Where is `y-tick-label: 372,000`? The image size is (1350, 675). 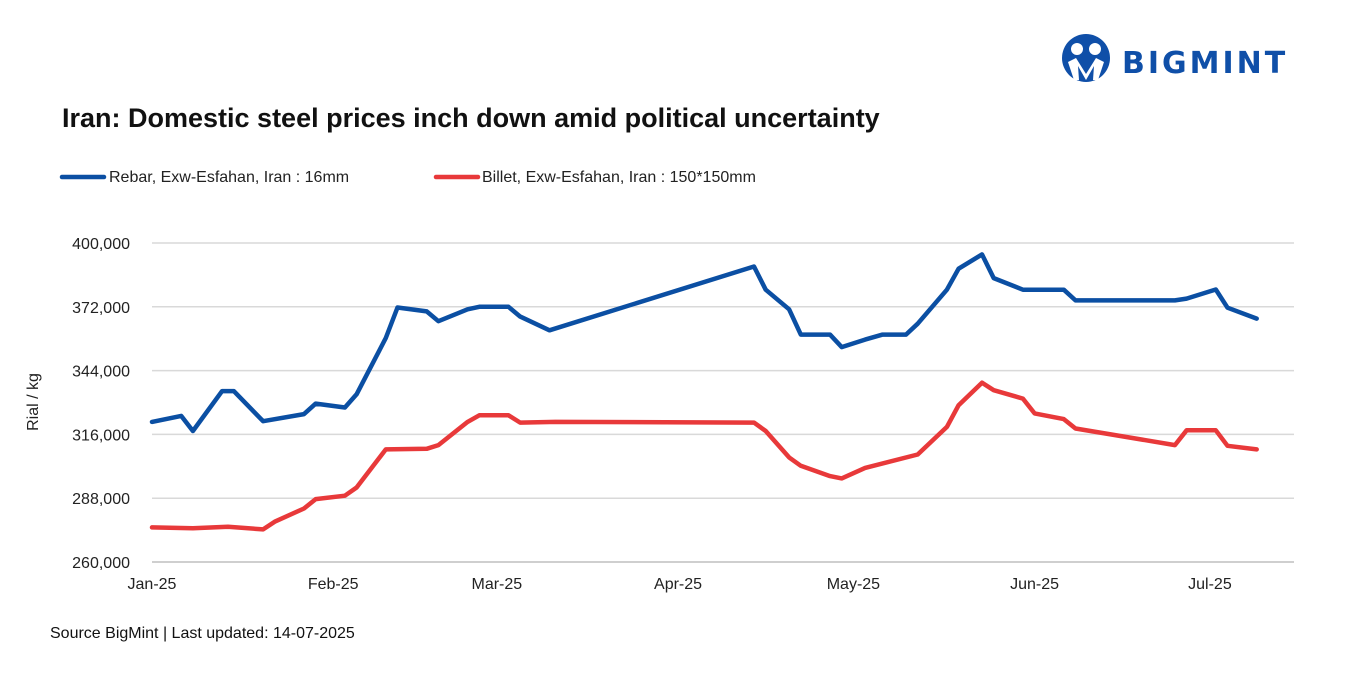
y-tick-label: 372,000 is located at coordinates (101, 308).